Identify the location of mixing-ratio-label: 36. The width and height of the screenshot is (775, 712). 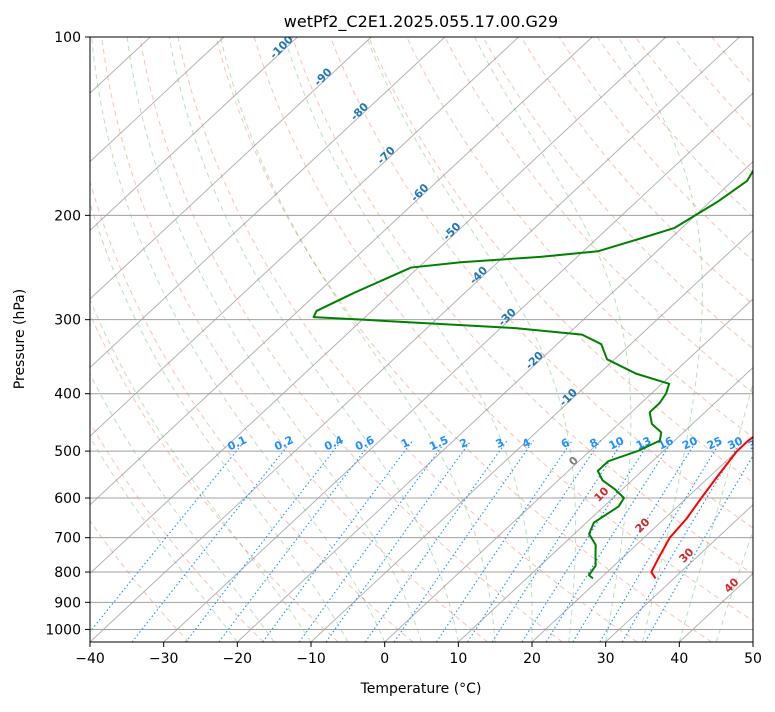
(756, 443).